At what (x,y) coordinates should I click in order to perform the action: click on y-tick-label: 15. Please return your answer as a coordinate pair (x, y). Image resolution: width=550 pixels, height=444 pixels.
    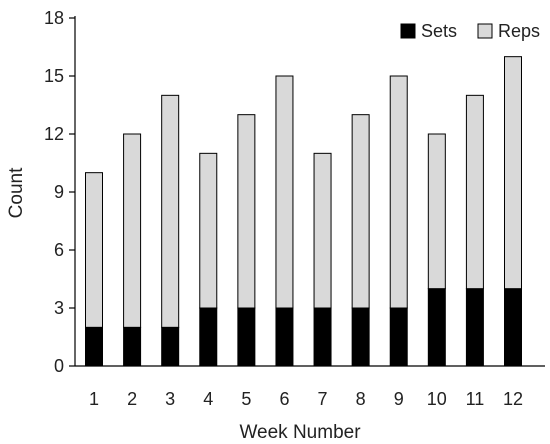
    Looking at the image, I should click on (54, 76).